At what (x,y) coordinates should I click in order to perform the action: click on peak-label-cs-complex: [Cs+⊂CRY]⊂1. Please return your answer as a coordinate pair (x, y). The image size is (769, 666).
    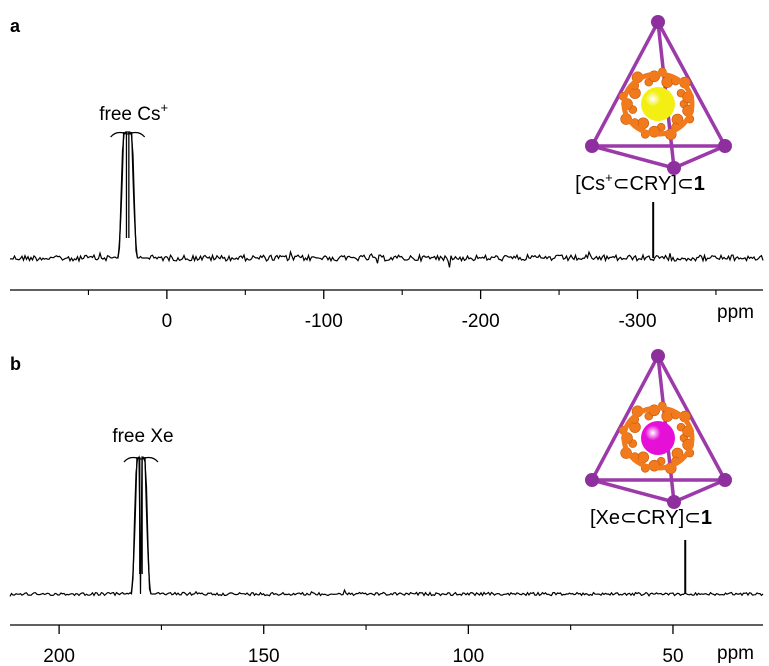
    Looking at the image, I should click on (640, 182).